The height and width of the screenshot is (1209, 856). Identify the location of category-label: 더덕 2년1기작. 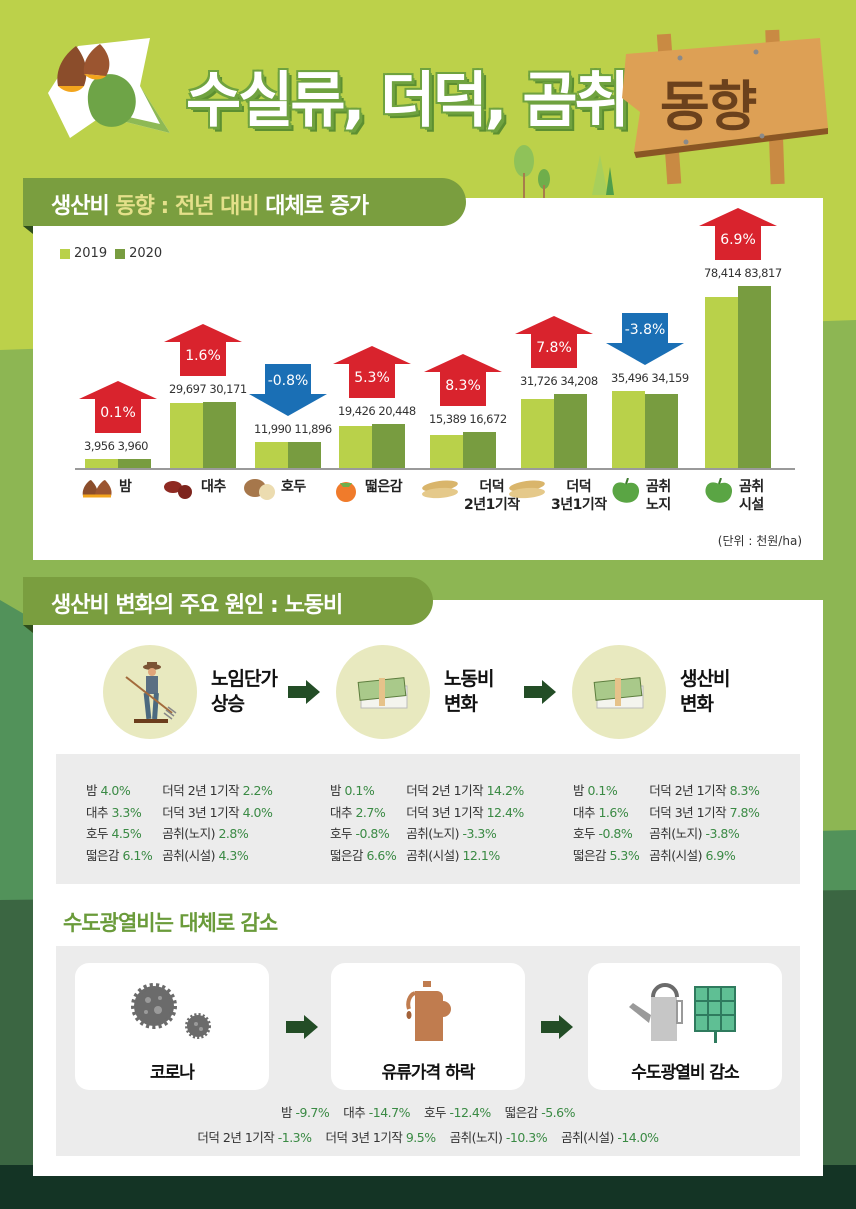
(470, 496).